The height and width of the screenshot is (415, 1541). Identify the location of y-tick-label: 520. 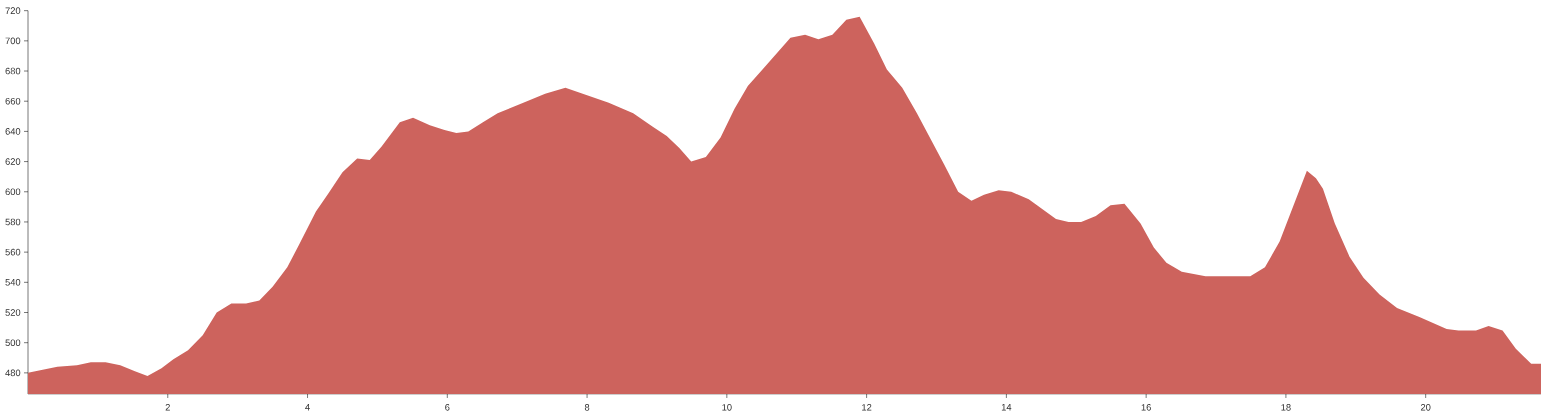
(13, 312).